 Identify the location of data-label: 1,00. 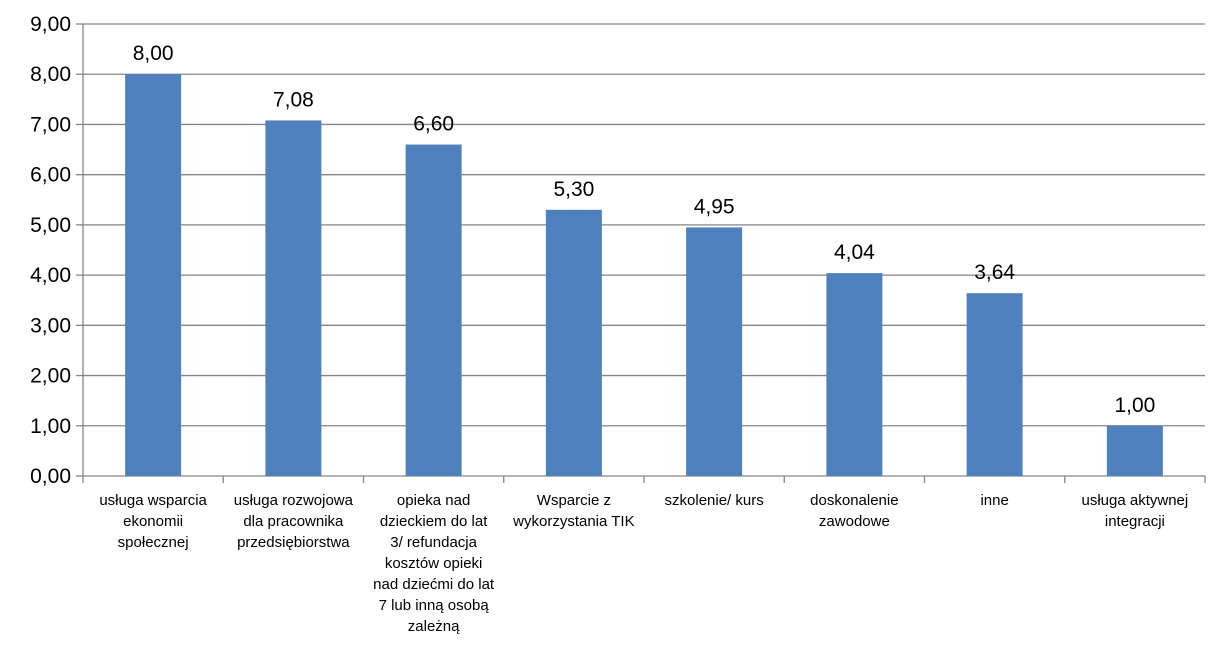
(1134, 405).